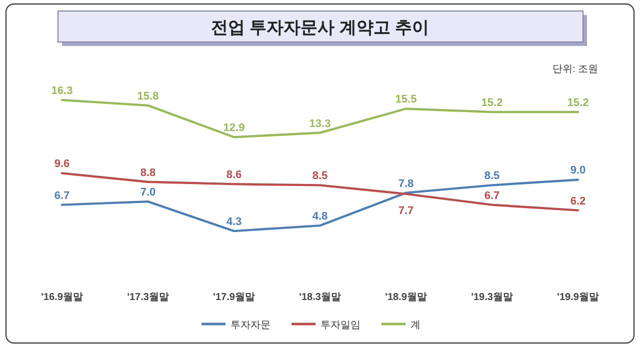 This screenshot has height=347, width=640. I want to click on text: 단위: 조원, so click(575, 69).